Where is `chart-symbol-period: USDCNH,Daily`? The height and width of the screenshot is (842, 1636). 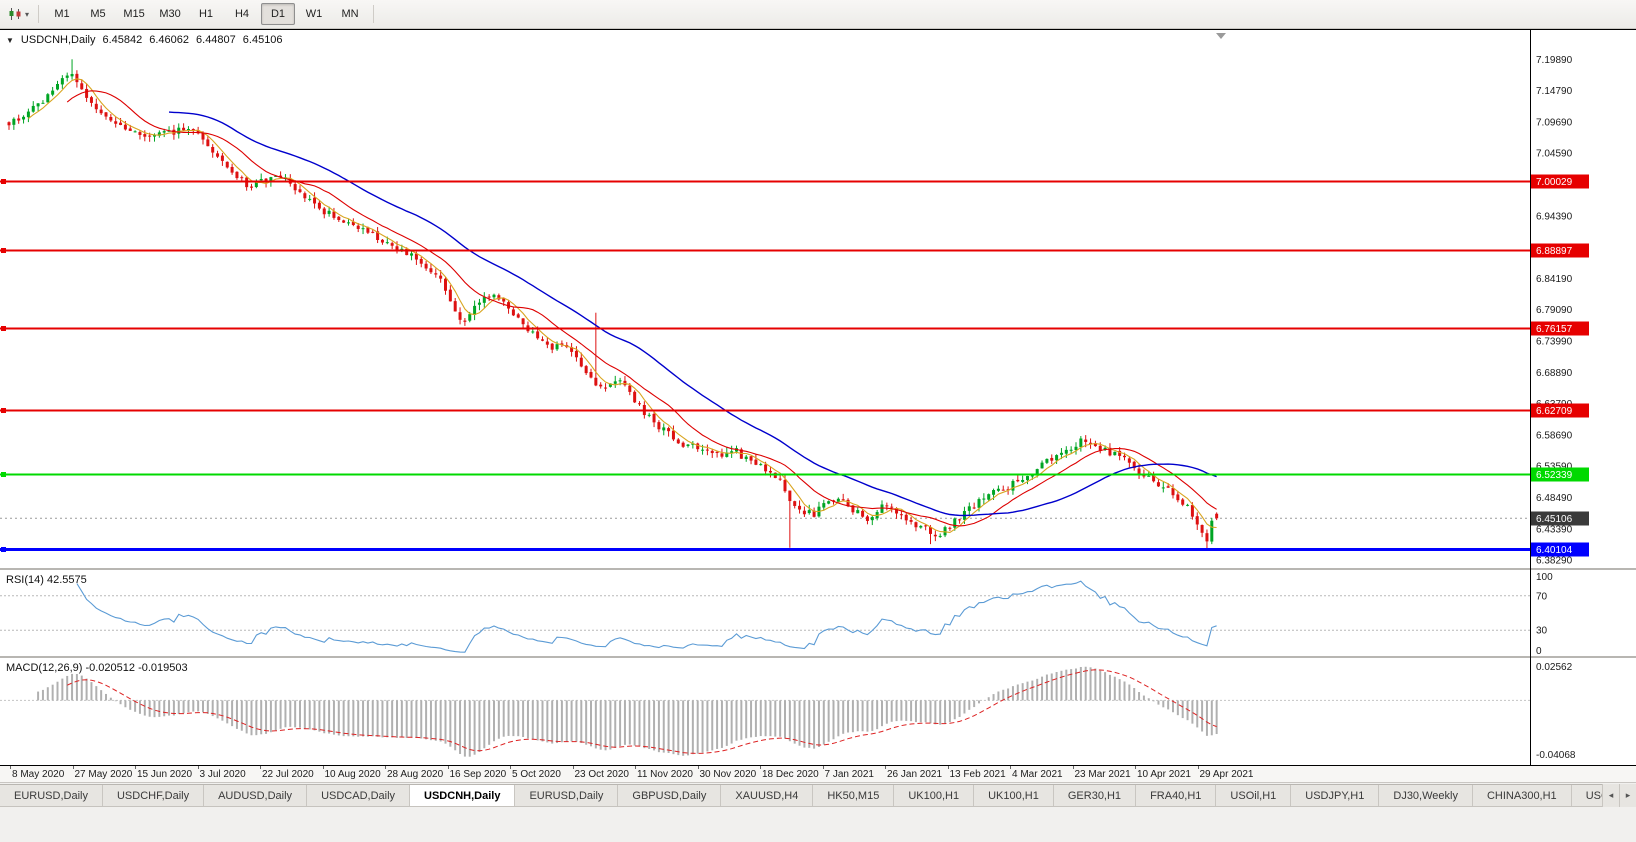 chart-symbol-period: USDCNH,Daily is located at coordinates (58, 40).